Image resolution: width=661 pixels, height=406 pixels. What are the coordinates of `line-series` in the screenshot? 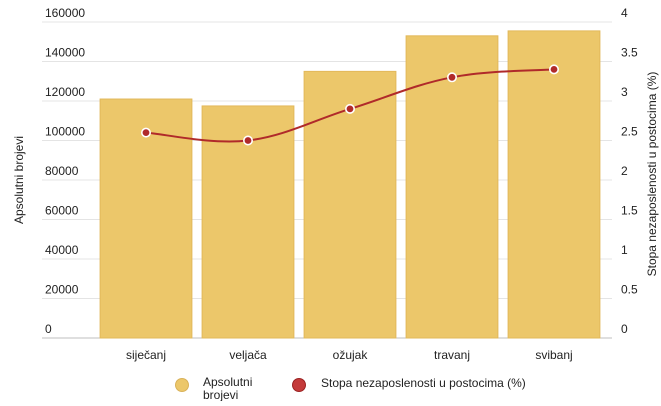 It's located at (350, 105).